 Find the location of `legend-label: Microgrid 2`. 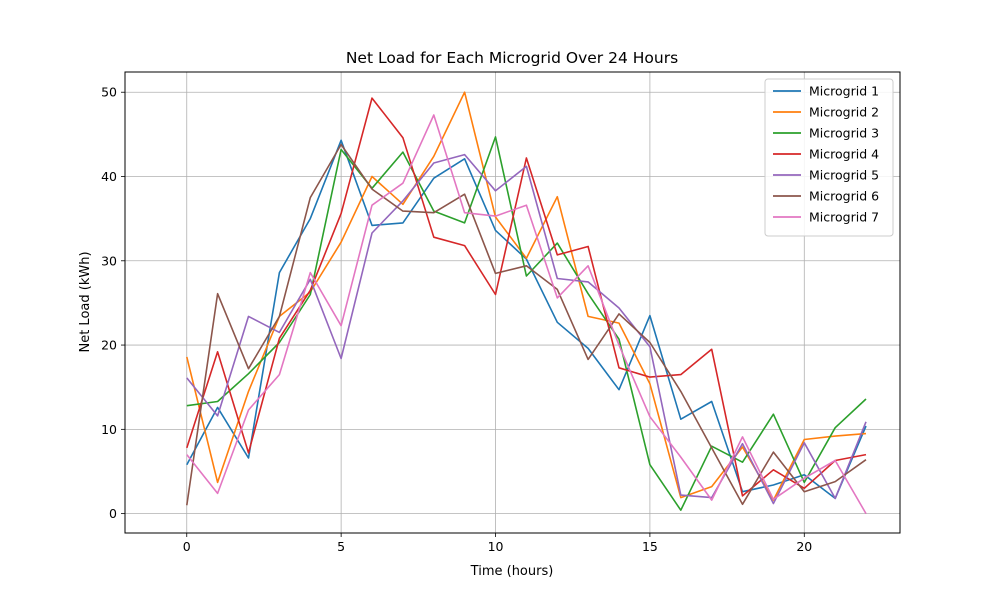

legend-label: Microgrid 2 is located at coordinates (844, 112).